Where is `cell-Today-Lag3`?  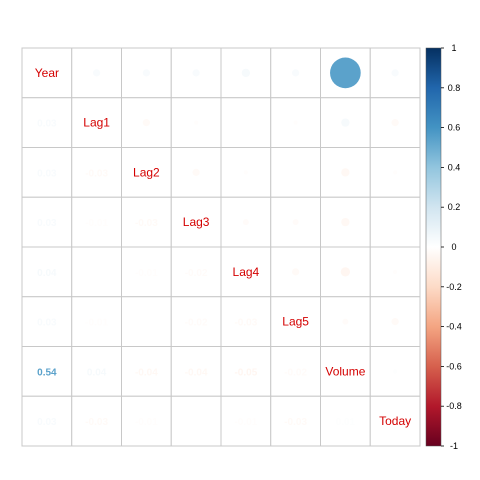 cell-Today-Lag3 is located at coordinates (196, 421).